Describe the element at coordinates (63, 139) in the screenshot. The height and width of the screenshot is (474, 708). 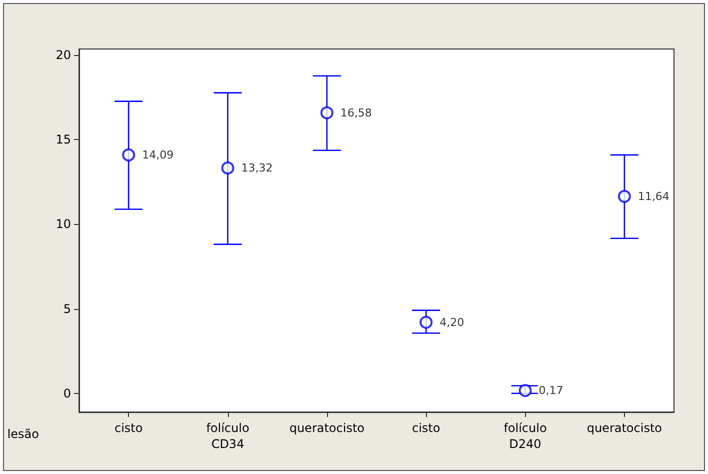
I see `y-tick-label: 15` at that location.